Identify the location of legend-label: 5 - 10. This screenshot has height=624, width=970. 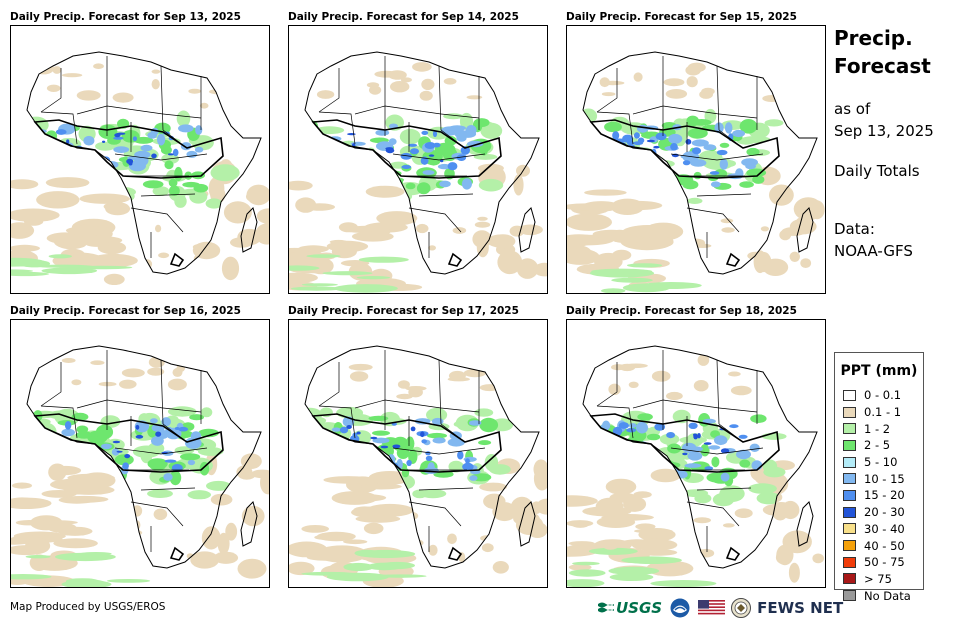
(881, 462).